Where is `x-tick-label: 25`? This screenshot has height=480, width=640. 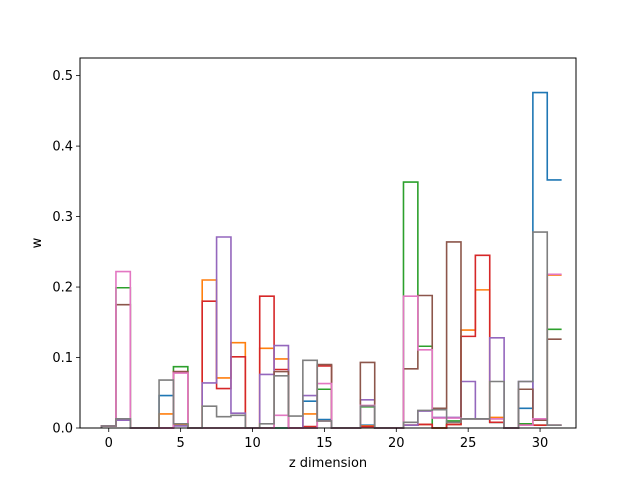
x-tick-label: 25 is located at coordinates (468, 443).